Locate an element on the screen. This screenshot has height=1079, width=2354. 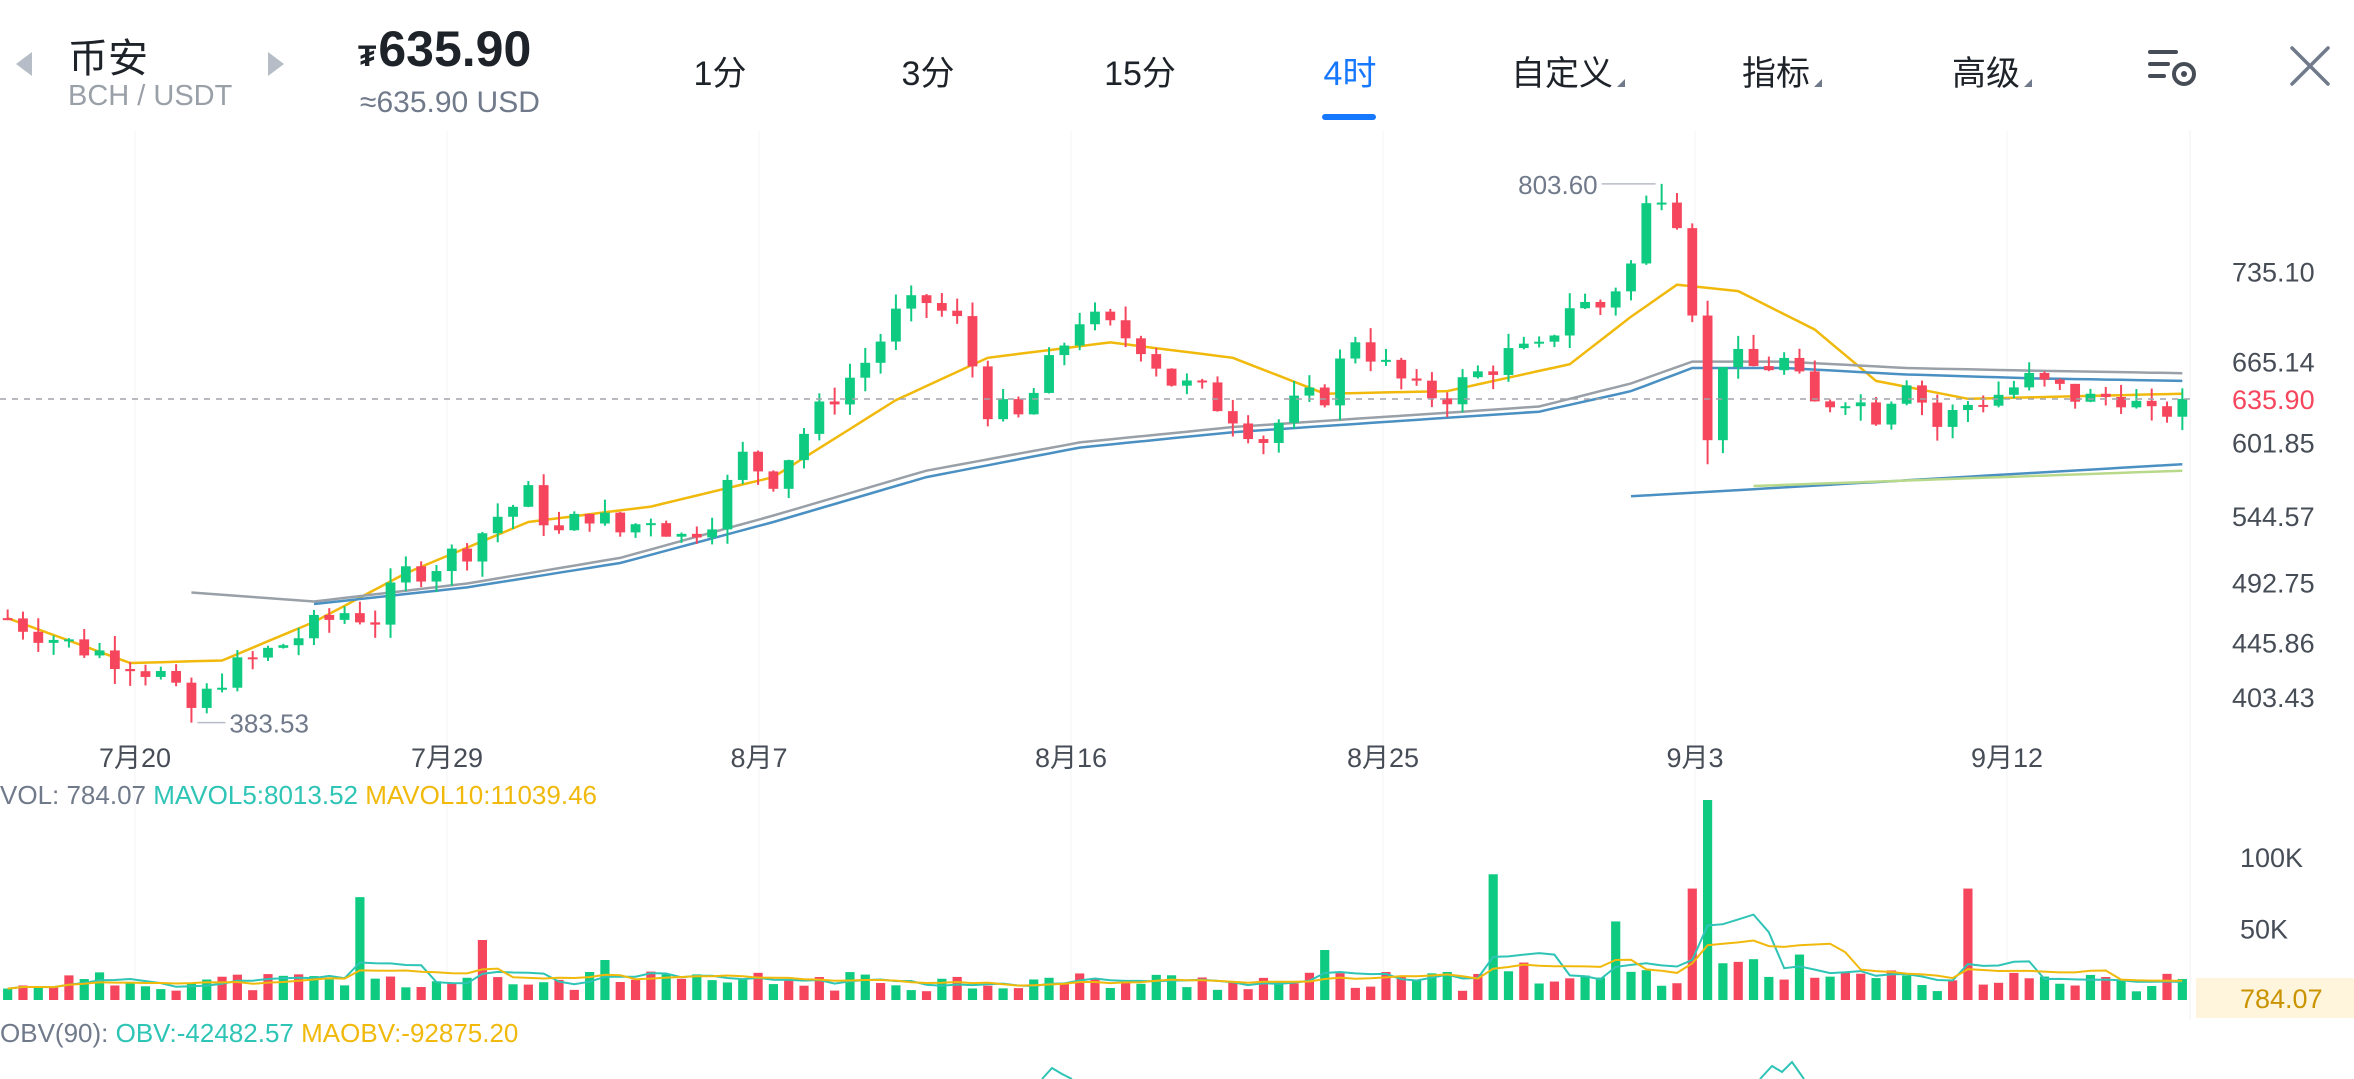
tab-custom: 自定义 is located at coordinates (1568, 70).